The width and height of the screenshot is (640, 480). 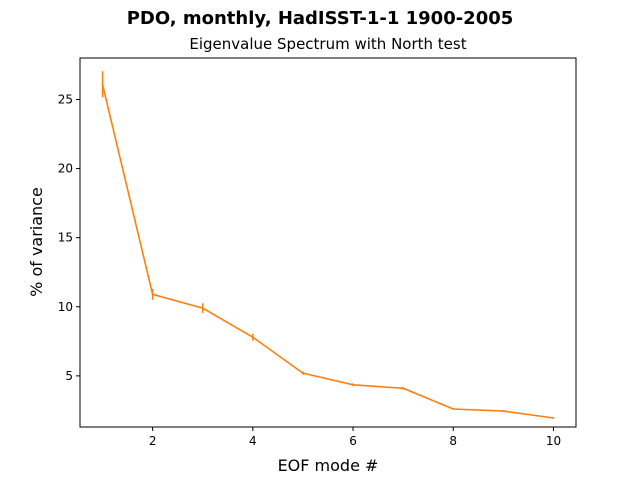 I want to click on y-tick-label: 20, so click(x=65, y=169).